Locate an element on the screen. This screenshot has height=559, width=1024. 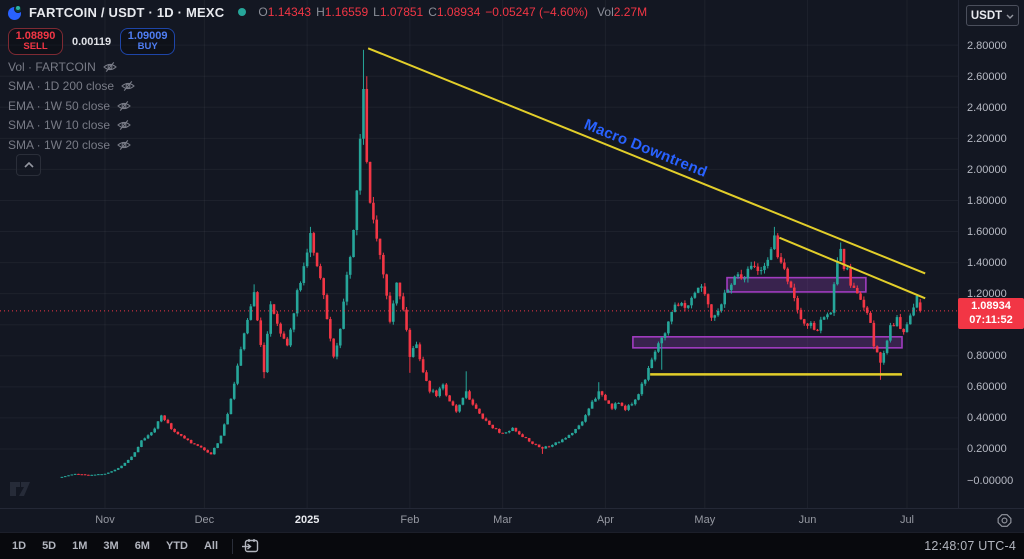
time-axis: Nov Dec 2025 Feb Mar Apr May Jun Jul is located at coordinates (512, 520).